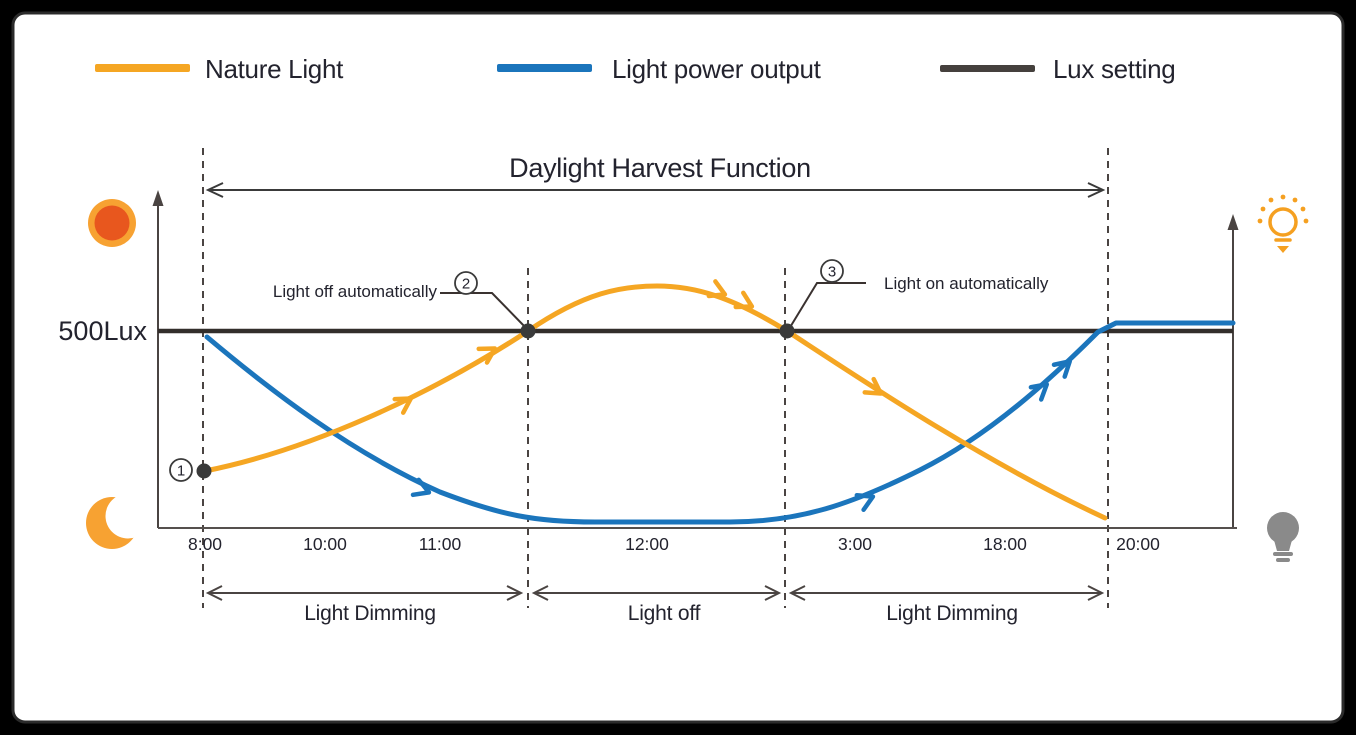 The width and height of the screenshot is (1356, 735). Describe the element at coordinates (952, 613) in the screenshot. I see `zone-label-dimming-2: Light Dimming` at that location.